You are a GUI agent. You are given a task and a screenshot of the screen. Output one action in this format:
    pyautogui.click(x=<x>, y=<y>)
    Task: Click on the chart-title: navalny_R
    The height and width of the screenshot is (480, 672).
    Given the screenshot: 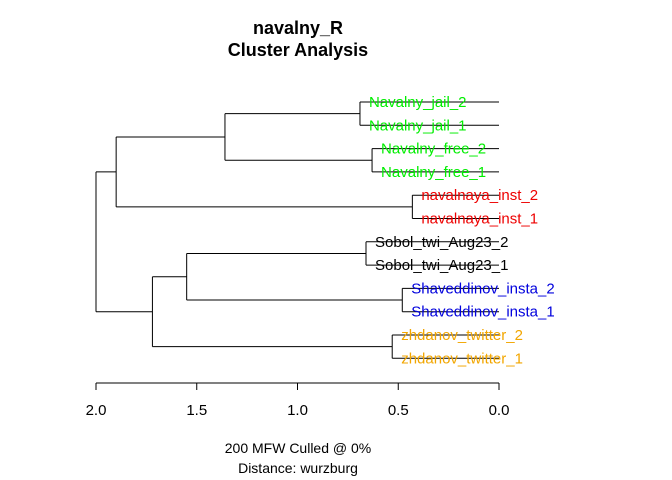 What is the action you would take?
    pyautogui.click(x=298, y=28)
    